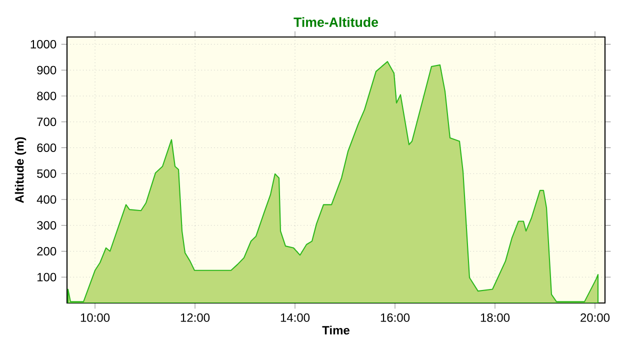  Describe the element at coordinates (46, 96) in the screenshot. I see `y-tick-label: 800` at that location.